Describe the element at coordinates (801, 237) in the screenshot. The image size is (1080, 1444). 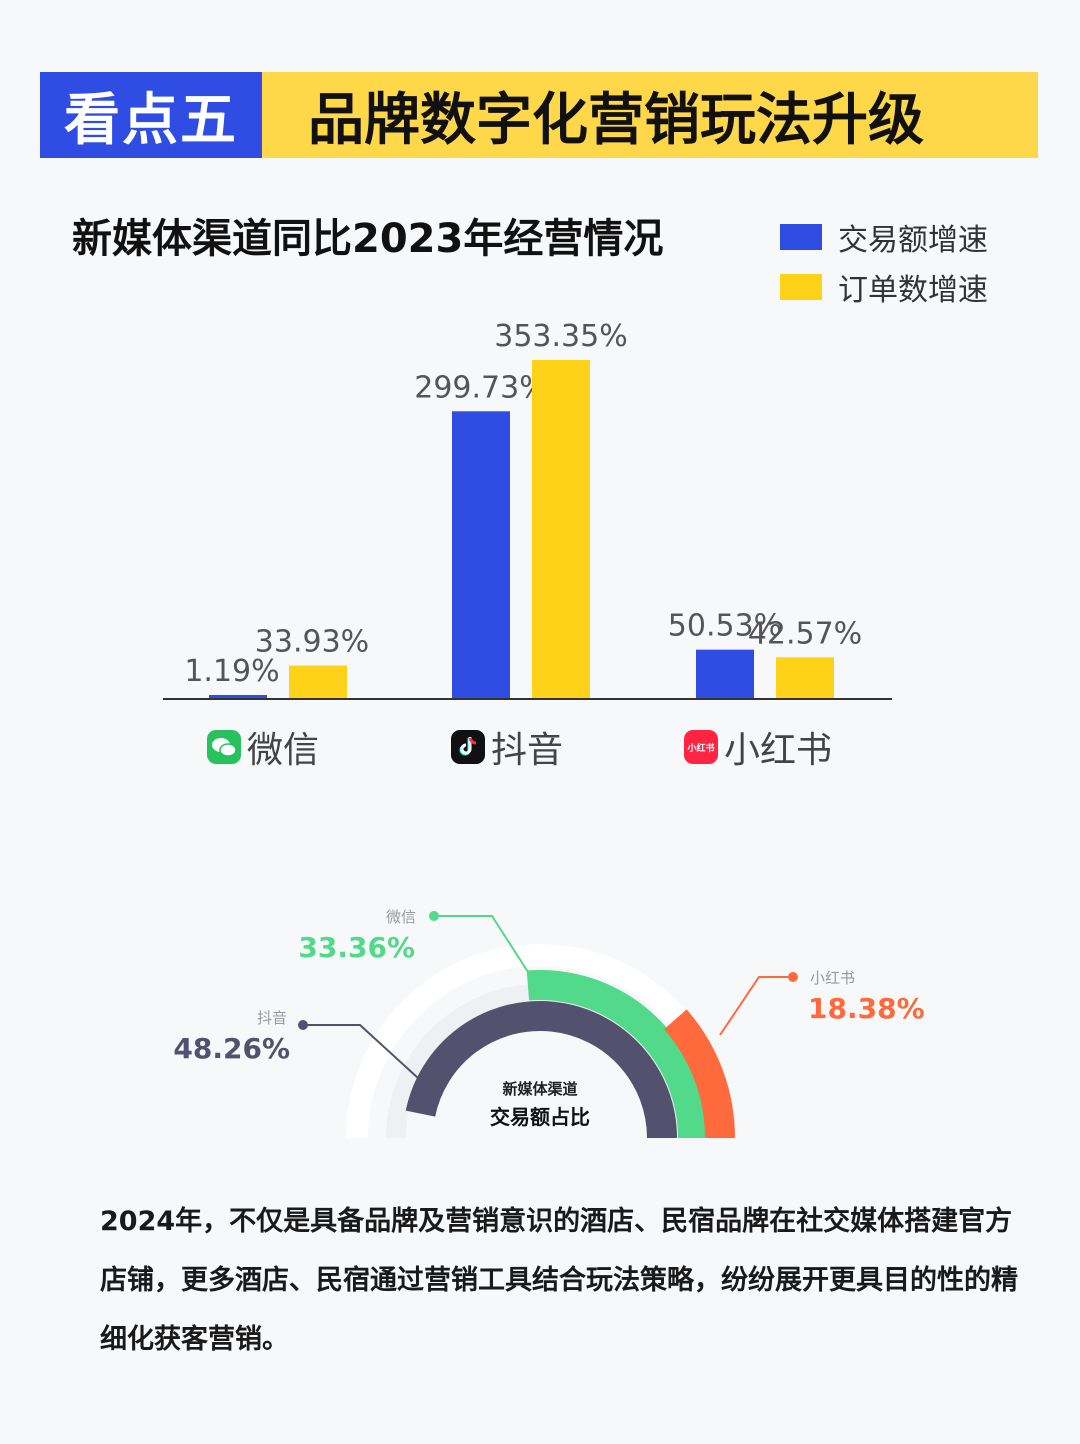
I see `legend-swatch-blue` at that location.